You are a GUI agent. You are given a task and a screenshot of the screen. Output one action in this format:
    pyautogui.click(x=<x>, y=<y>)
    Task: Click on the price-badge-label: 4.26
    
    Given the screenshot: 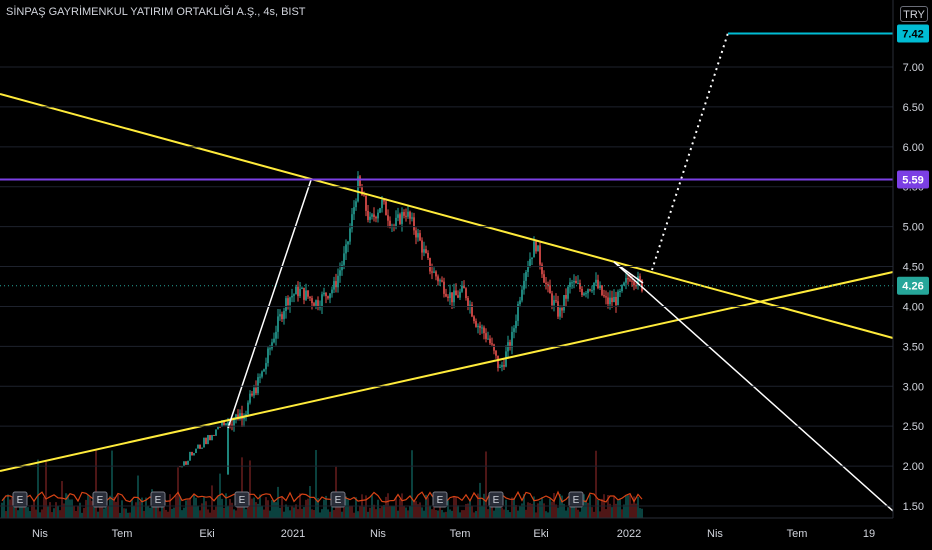 What is the action you would take?
    pyautogui.click(x=912, y=287)
    